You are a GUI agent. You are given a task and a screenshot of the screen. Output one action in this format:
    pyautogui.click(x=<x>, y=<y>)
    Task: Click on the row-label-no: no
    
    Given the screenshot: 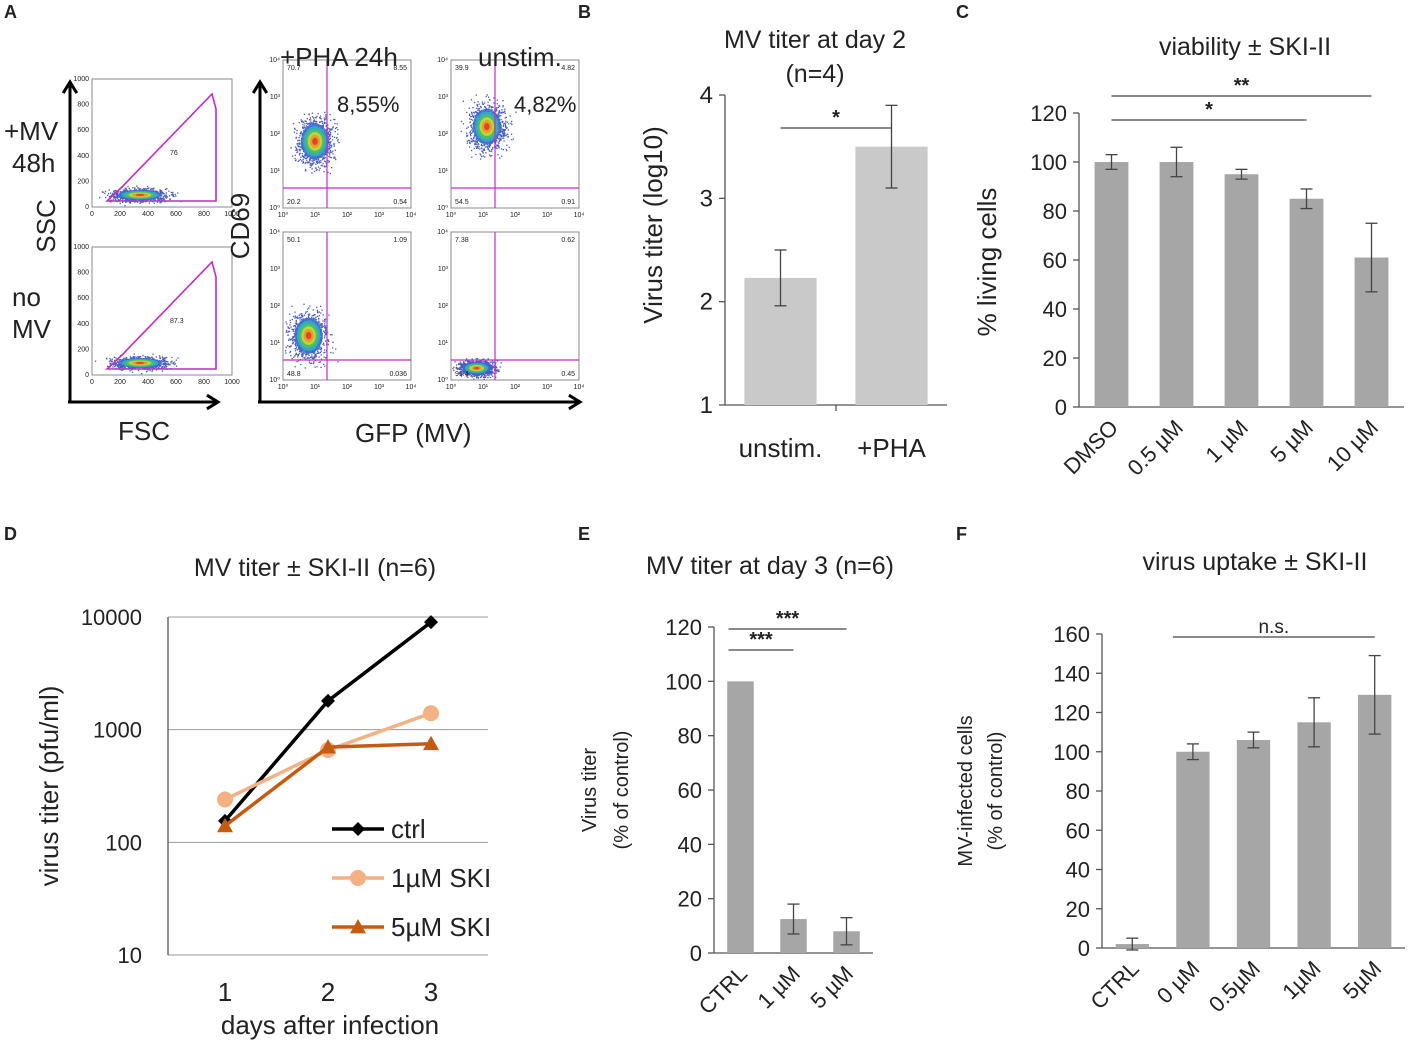 What is the action you would take?
    pyautogui.click(x=26, y=297)
    